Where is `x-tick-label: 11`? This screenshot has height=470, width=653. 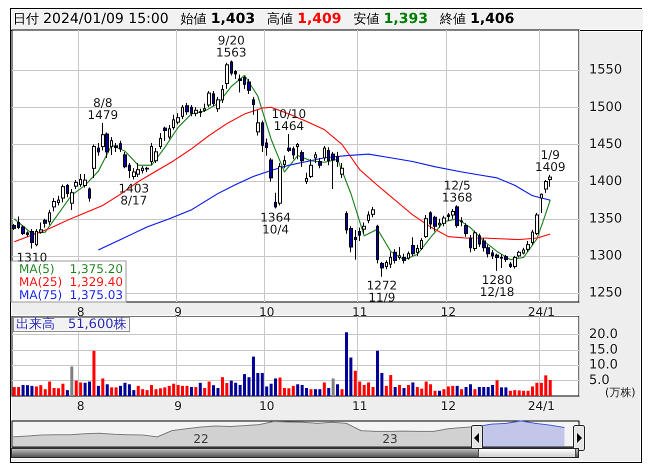 x-tick-label: 11 is located at coordinates (360, 312).